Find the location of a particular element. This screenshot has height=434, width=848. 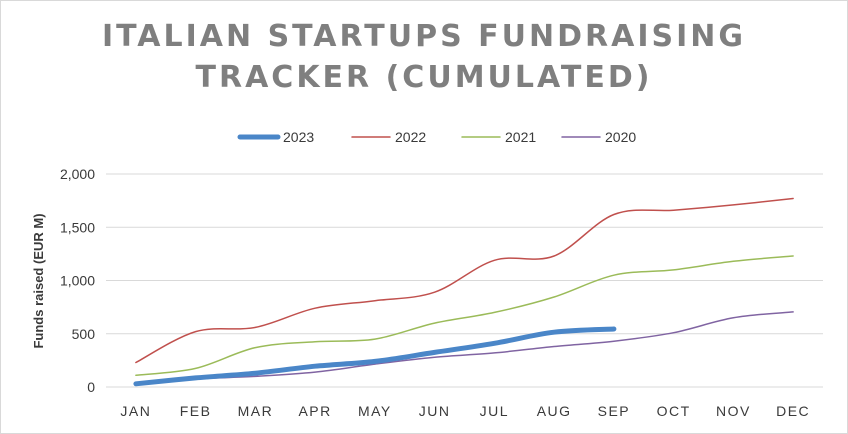

y-tick-label: 2,000 is located at coordinates (77, 174).